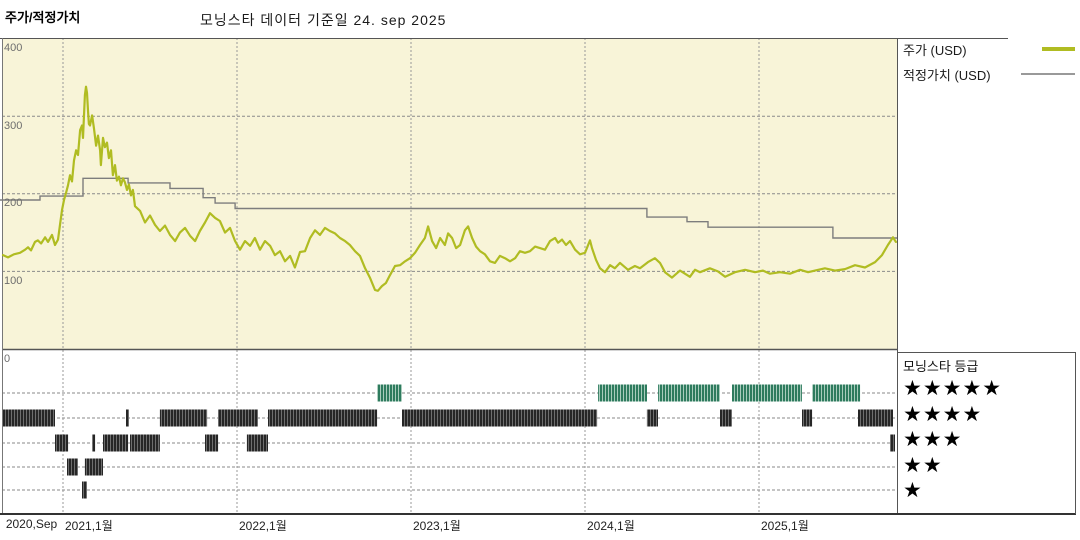 This screenshot has height=540, width=1080. I want to click on chart-title: 모닝스타 데이터 기준일 24. sep 2025, so click(323, 20).